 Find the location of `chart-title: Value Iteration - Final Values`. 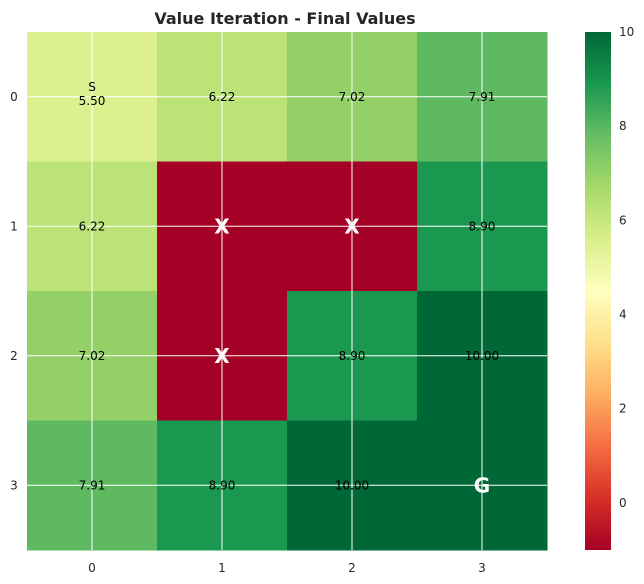

chart-title: Value Iteration - Final Values is located at coordinates (284, 18).